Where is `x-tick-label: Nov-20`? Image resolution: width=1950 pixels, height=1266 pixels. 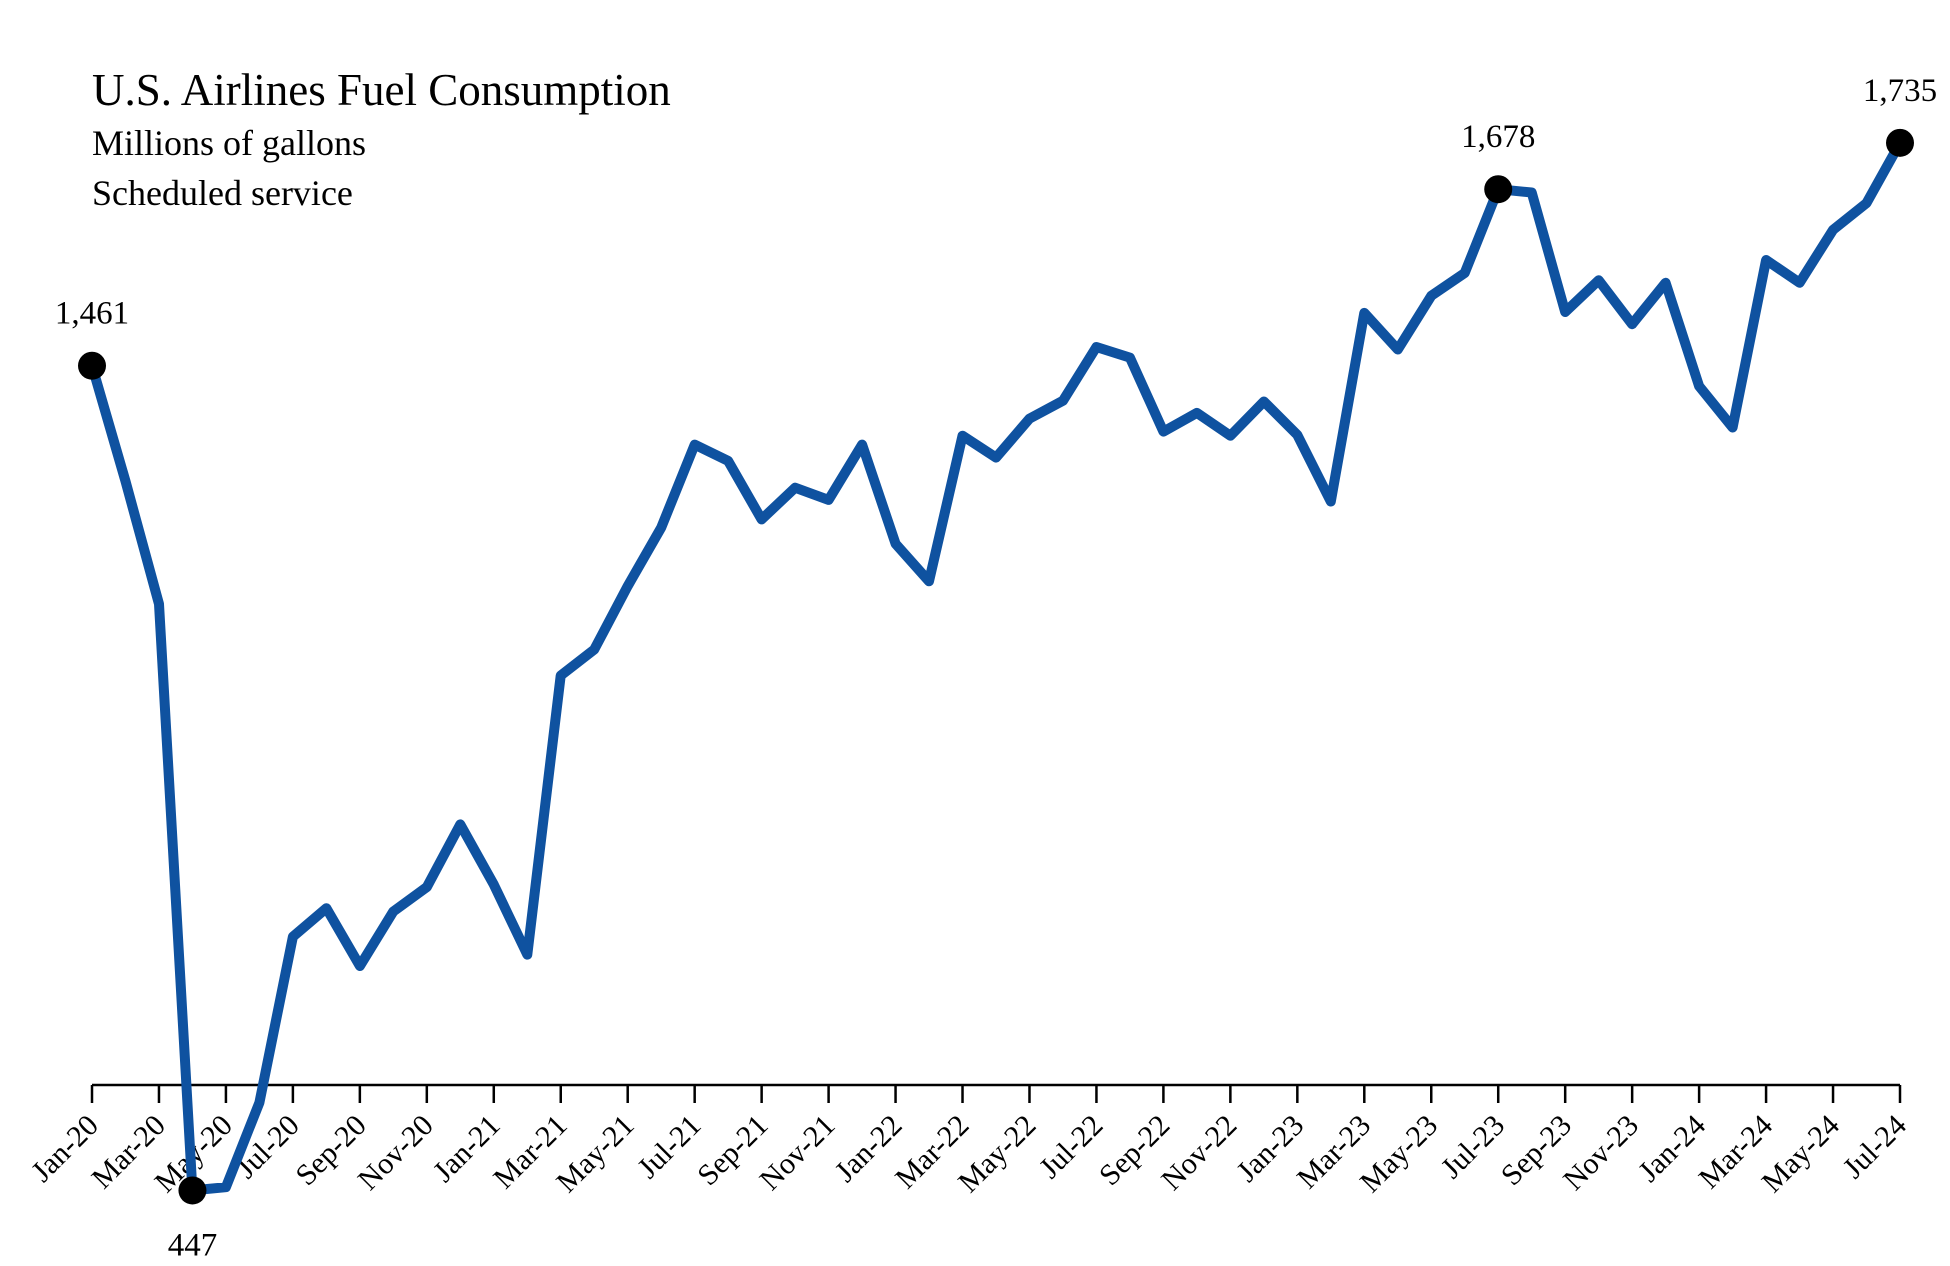
x-tick-label: Nov-20 is located at coordinates (396, 1153).